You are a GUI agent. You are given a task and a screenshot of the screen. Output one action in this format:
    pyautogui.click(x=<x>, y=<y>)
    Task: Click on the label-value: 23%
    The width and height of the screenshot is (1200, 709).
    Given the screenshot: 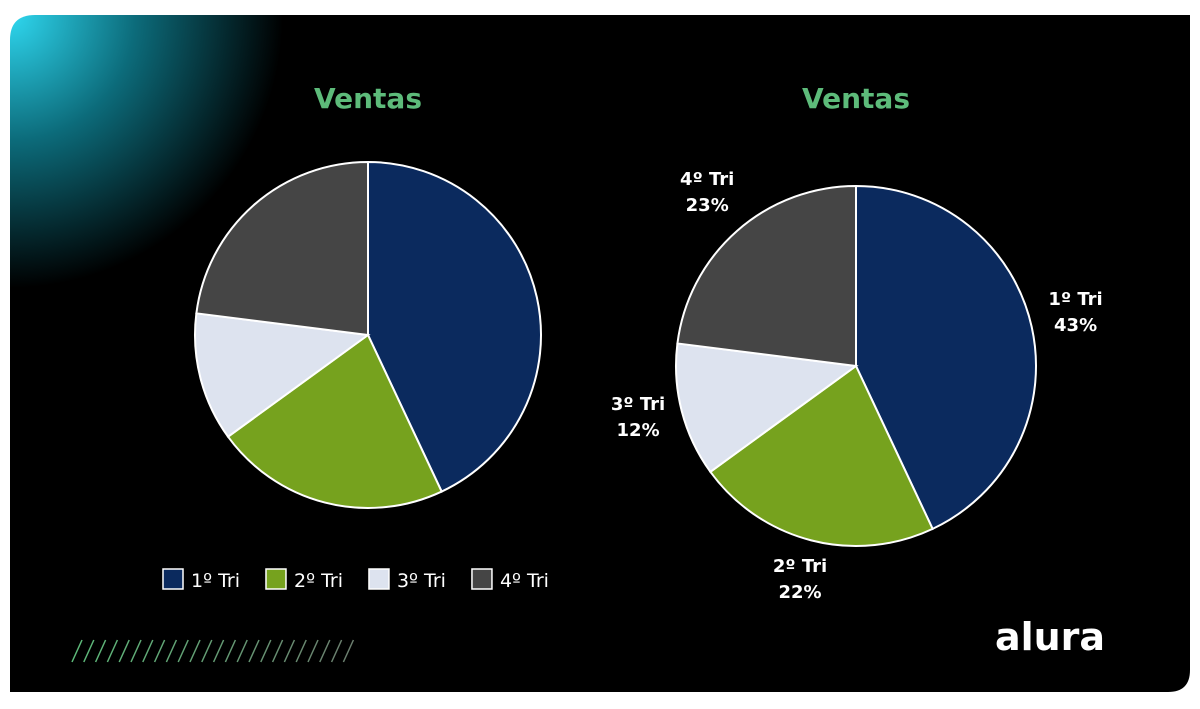 What is the action you would take?
    pyautogui.click(x=707, y=205)
    